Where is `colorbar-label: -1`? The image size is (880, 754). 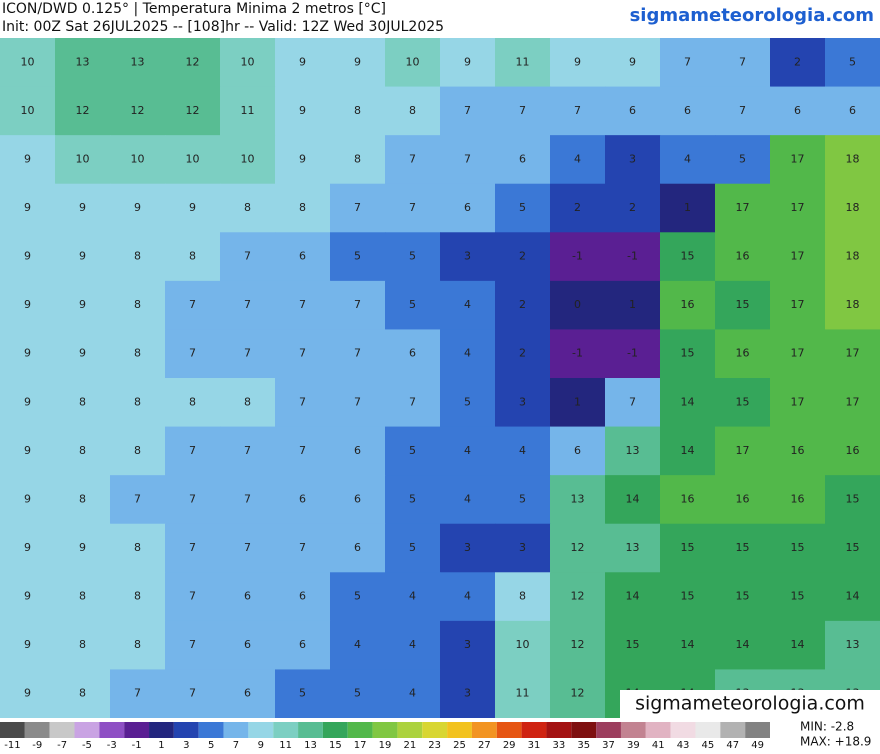
colorbar-label: -1 is located at coordinates (137, 745).